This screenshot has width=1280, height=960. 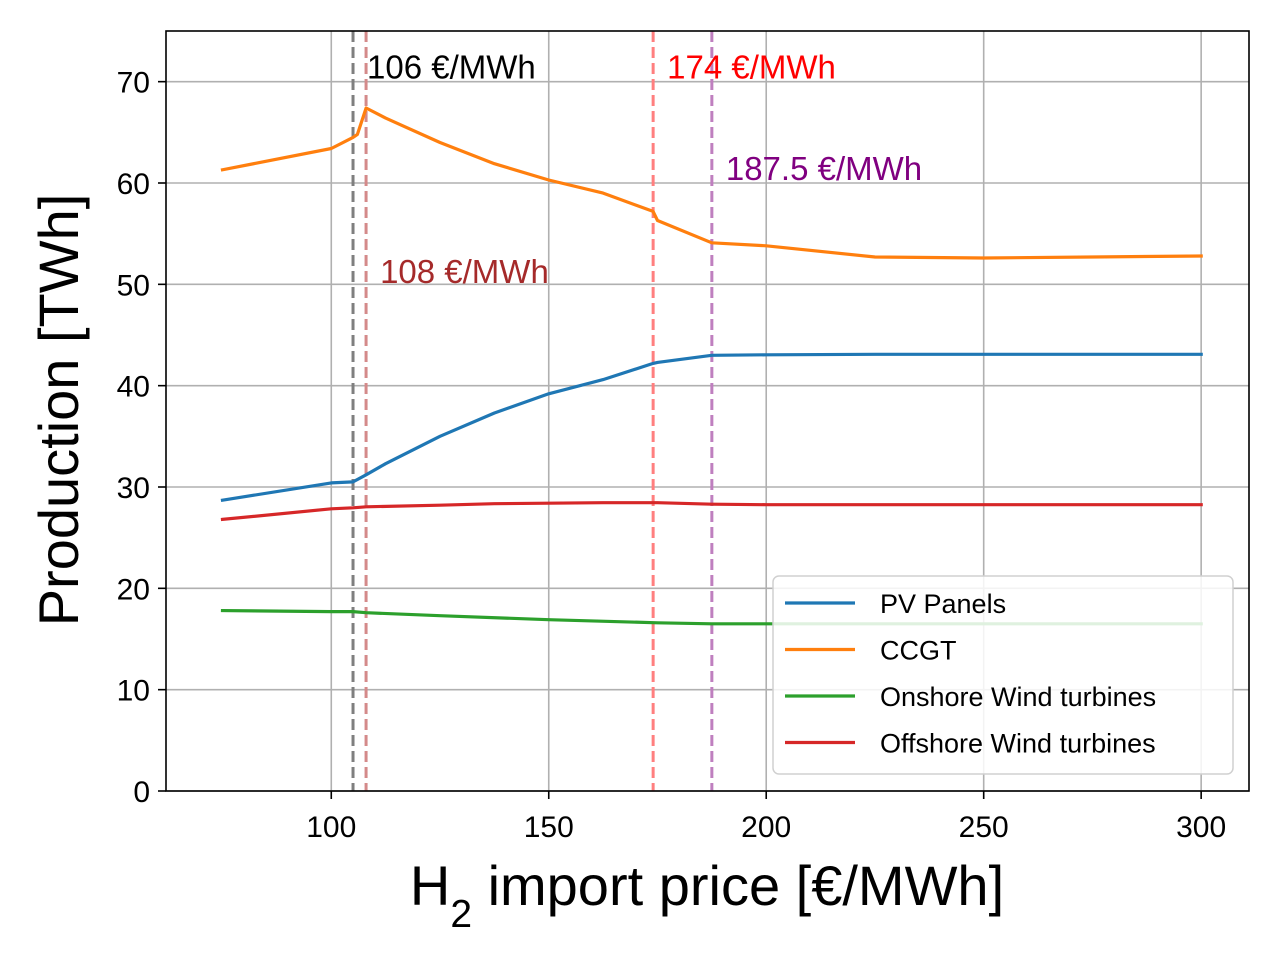 What do you see at coordinates (918, 651) in the screenshot?
I see `legend-label: CCGT` at bounding box center [918, 651].